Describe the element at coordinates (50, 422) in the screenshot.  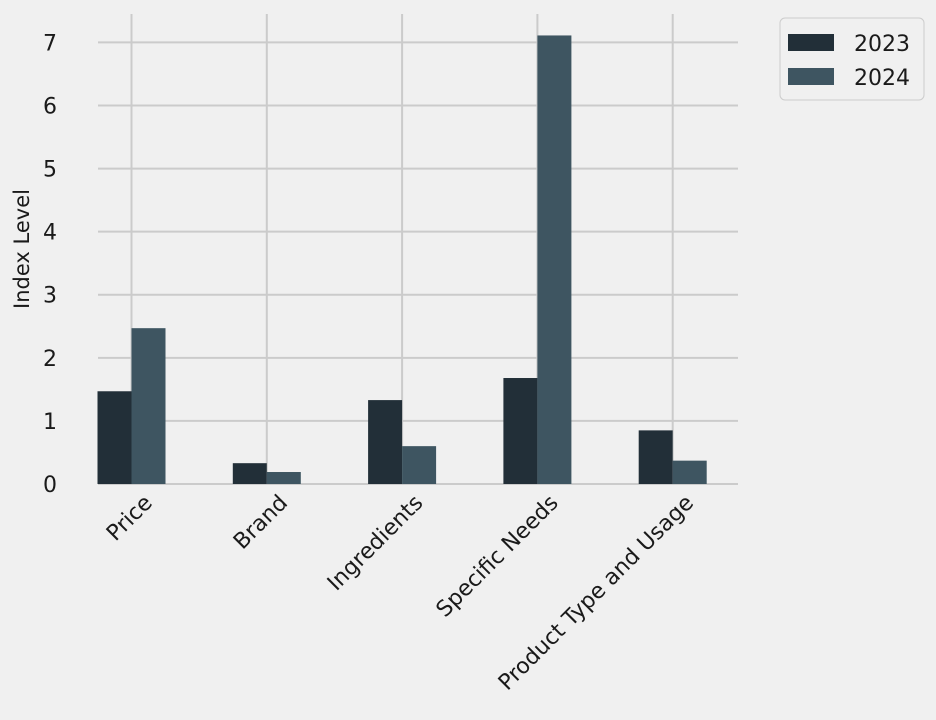
I see `y-tick-label: 1` at that location.